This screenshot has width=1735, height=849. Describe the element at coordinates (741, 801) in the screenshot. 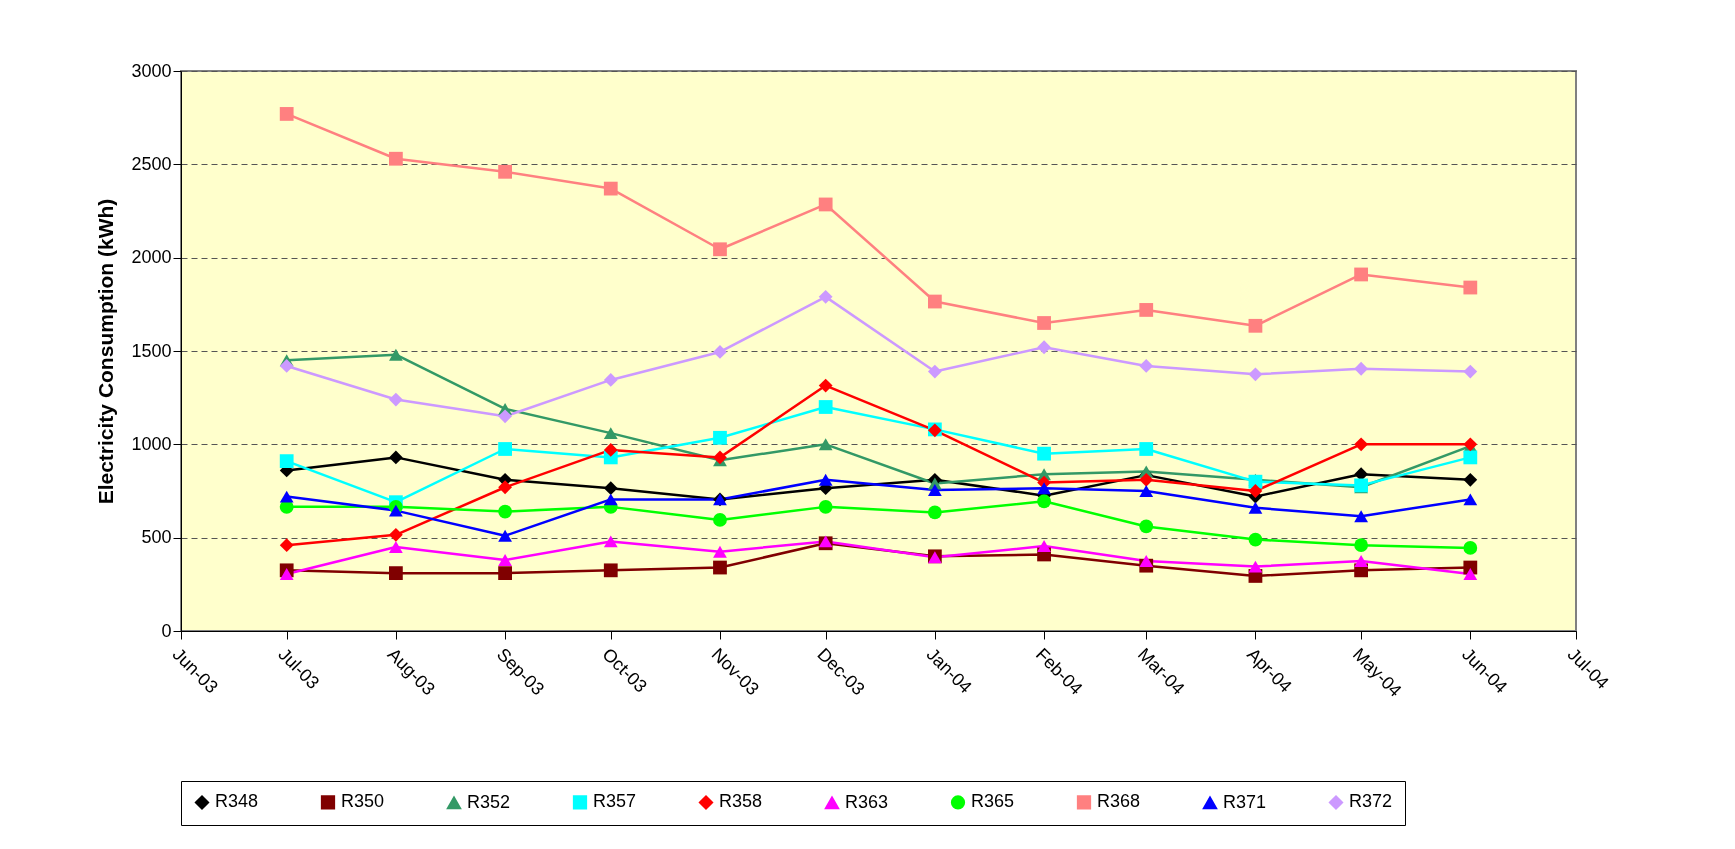

I see `legend-label: R358` at that location.